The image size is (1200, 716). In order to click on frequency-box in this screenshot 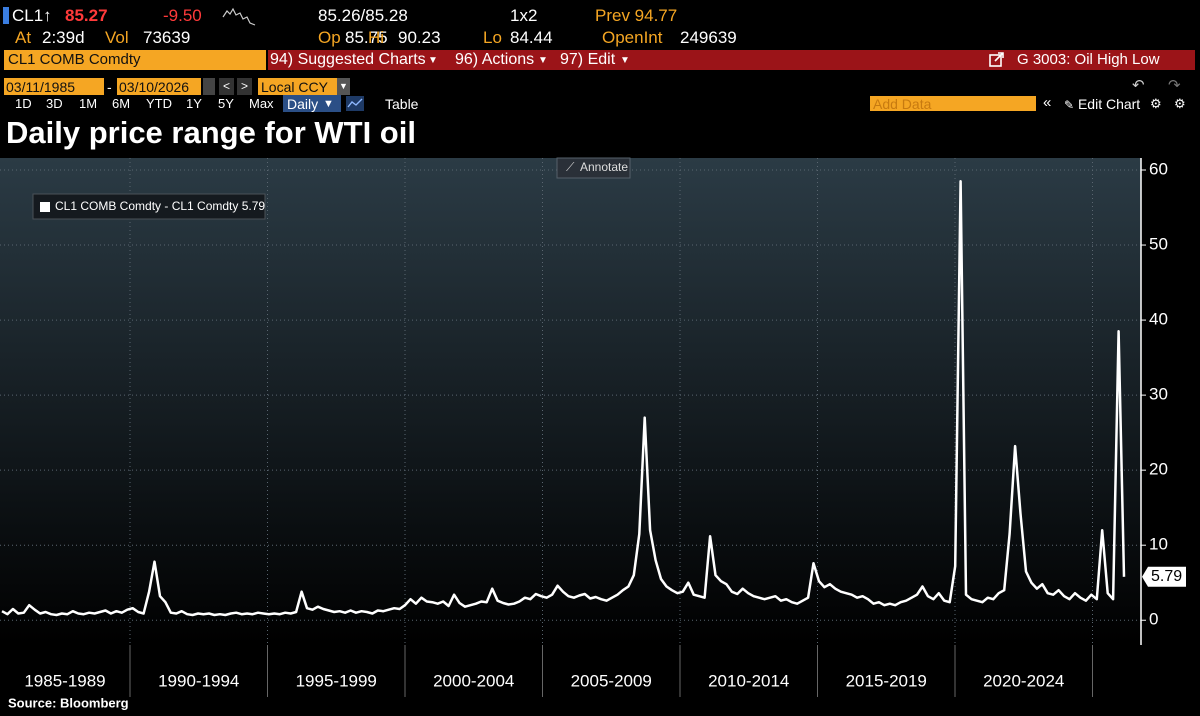, I will do `click(312, 103)`.